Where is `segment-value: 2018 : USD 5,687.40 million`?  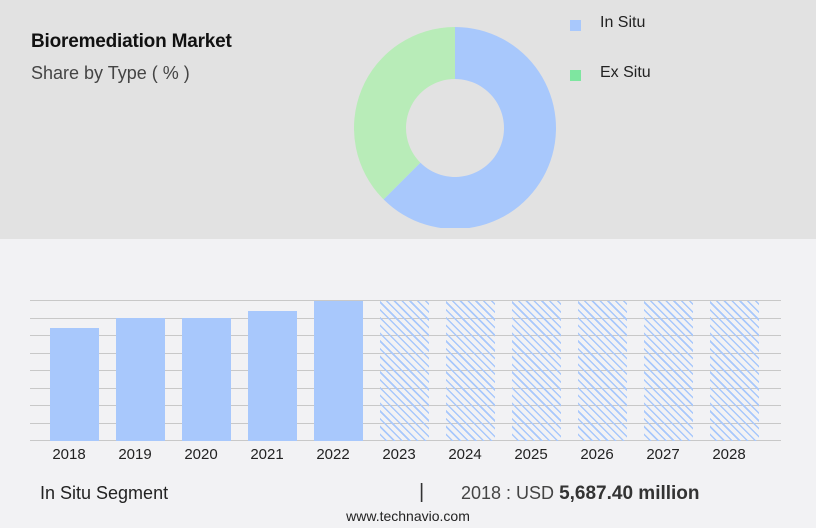 segment-value: 2018 : USD 5,687.40 million is located at coordinates (580, 494).